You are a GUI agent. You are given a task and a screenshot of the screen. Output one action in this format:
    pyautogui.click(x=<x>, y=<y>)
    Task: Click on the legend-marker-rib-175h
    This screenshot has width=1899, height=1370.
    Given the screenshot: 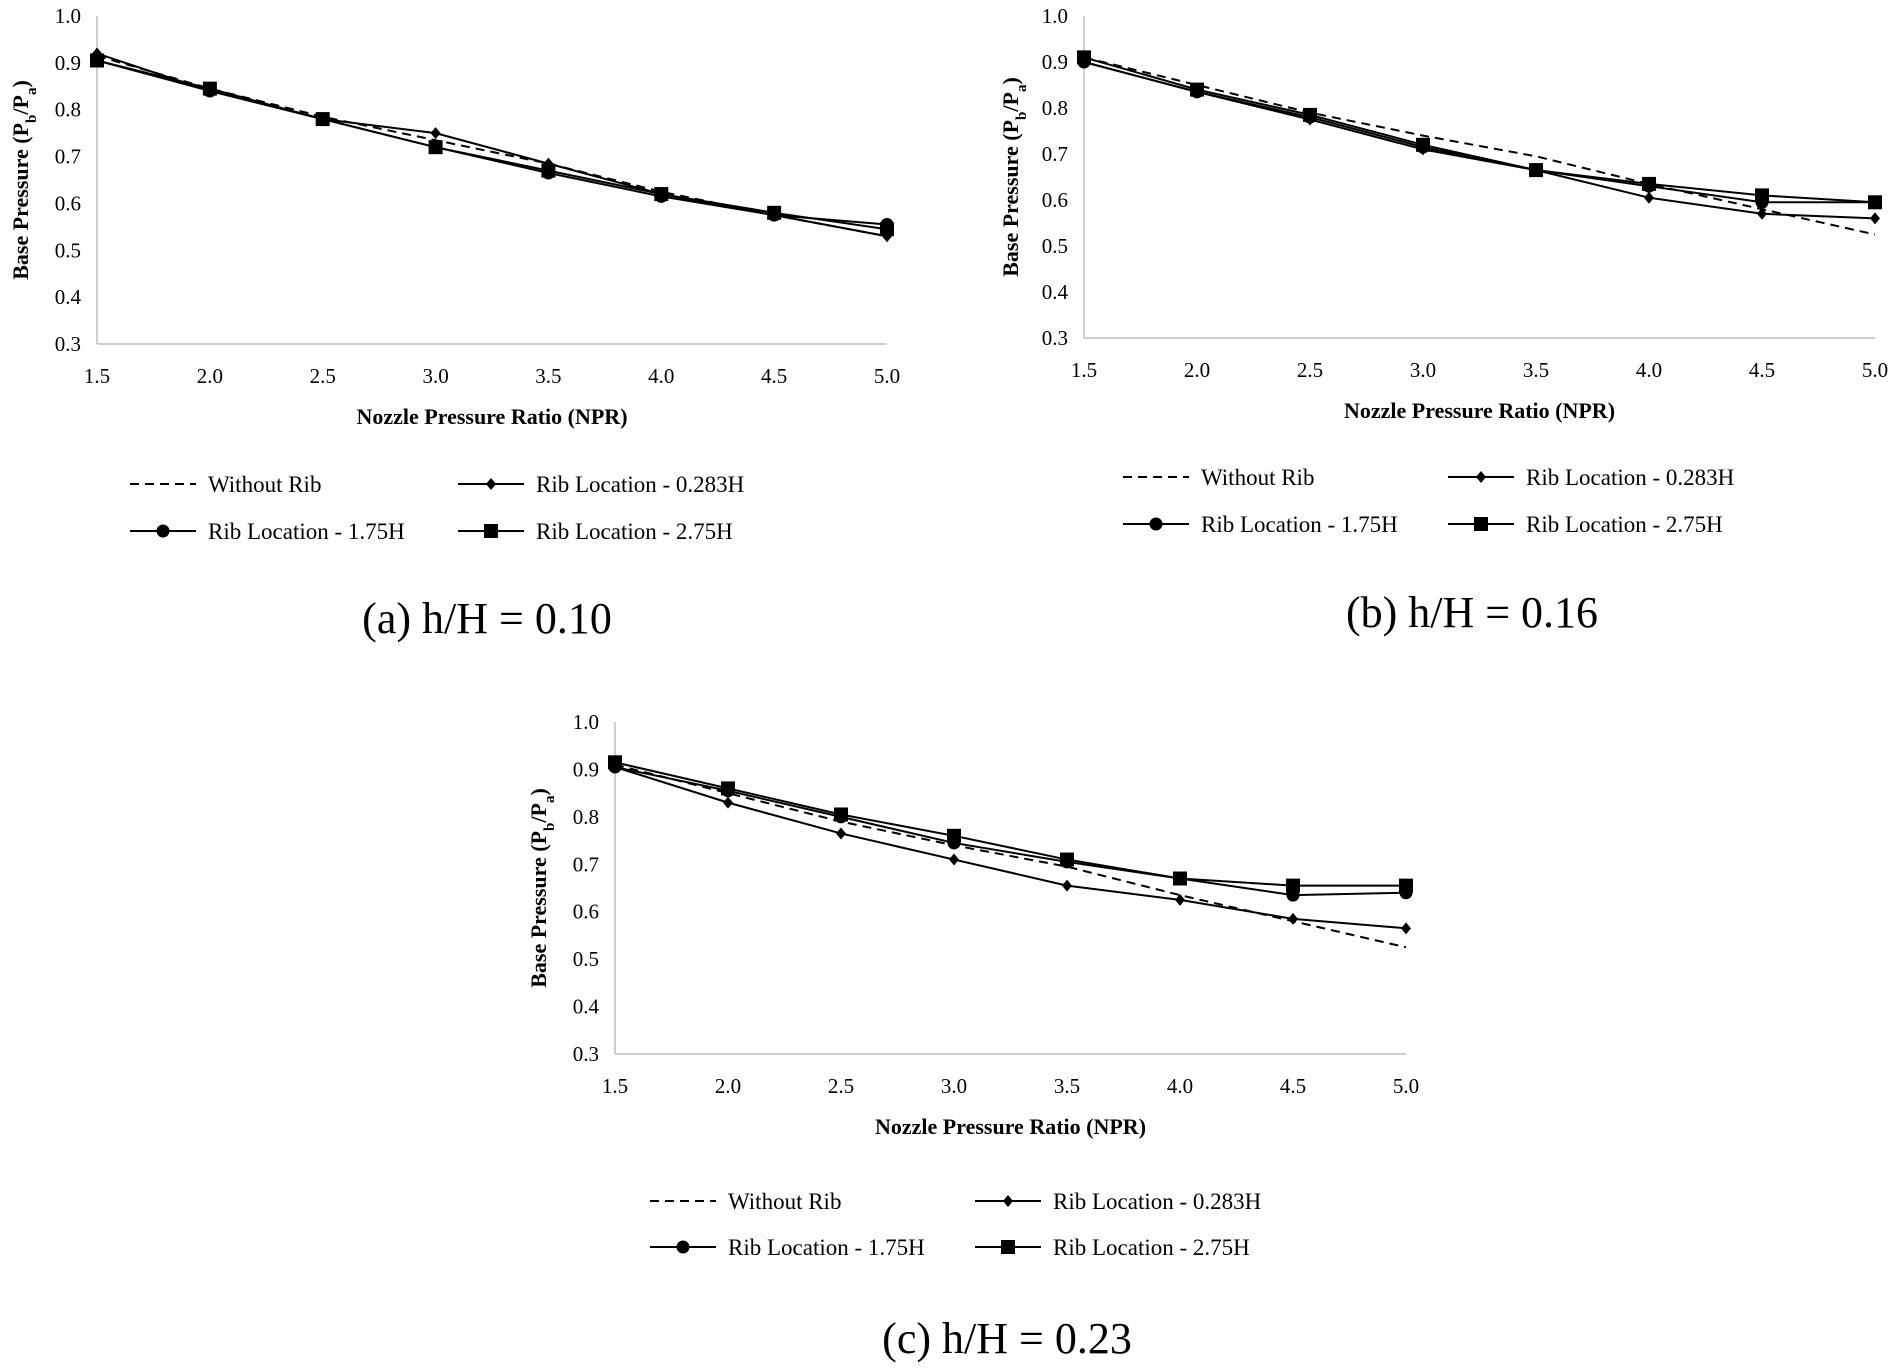 What is the action you would take?
    pyautogui.click(x=1156, y=524)
    